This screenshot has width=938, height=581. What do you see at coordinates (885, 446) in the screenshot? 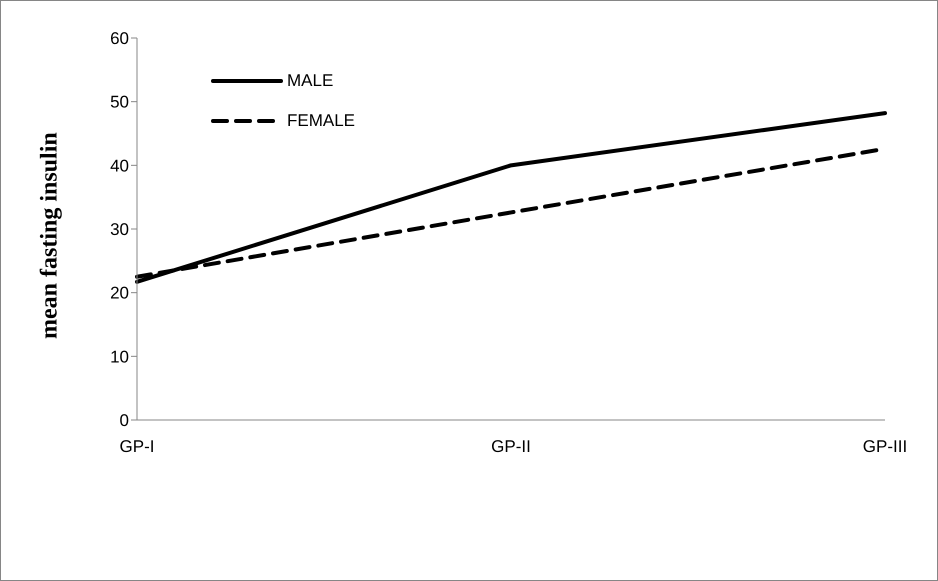
I see `x-tick-label: GP-III` at bounding box center [885, 446].